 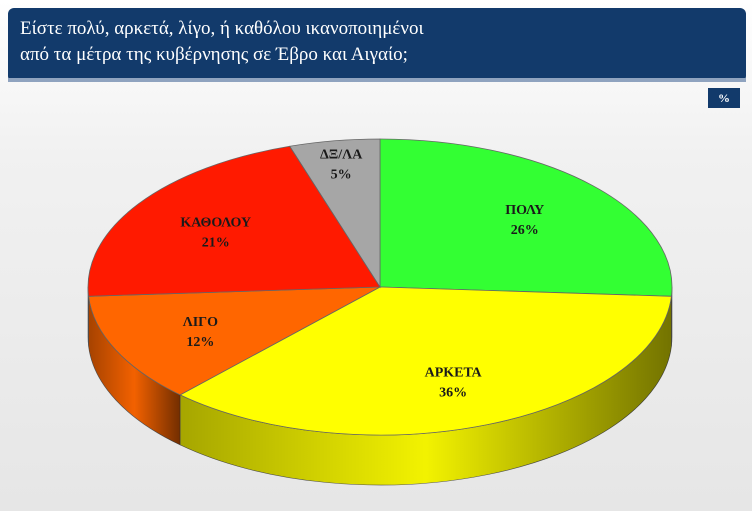 I want to click on value-label: 36%, so click(x=453, y=393).